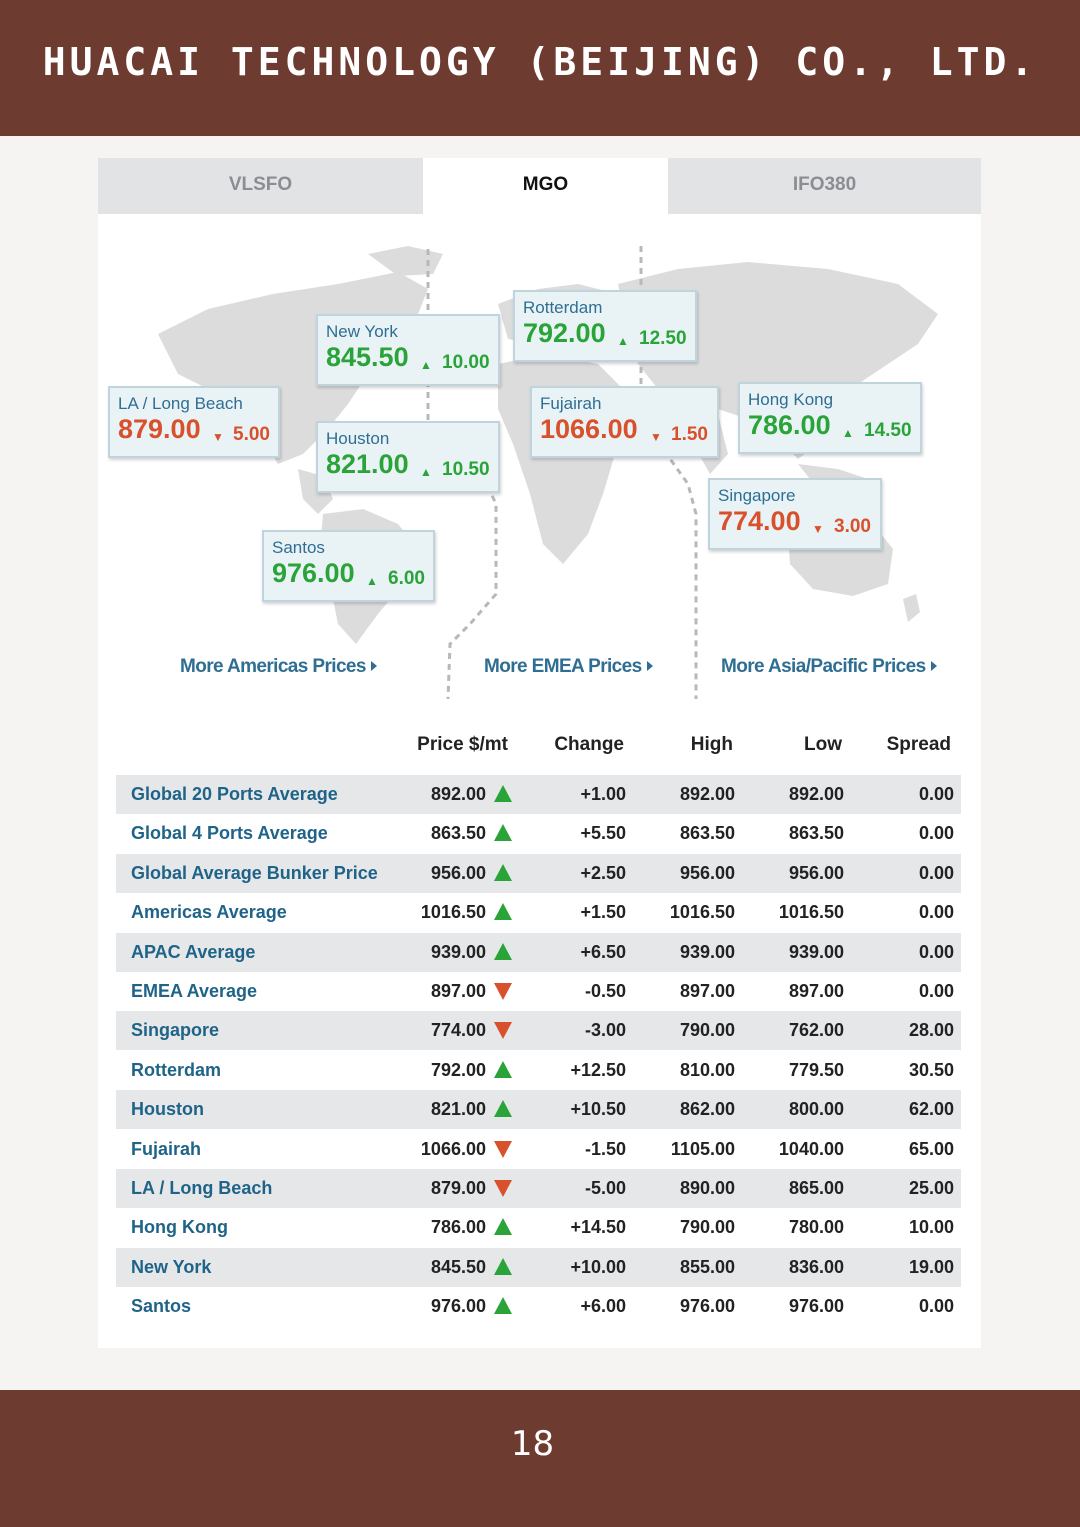 The image size is (1080, 1527). Describe the element at coordinates (816, 1030) in the screenshot. I see `row-low: 762.00` at that location.